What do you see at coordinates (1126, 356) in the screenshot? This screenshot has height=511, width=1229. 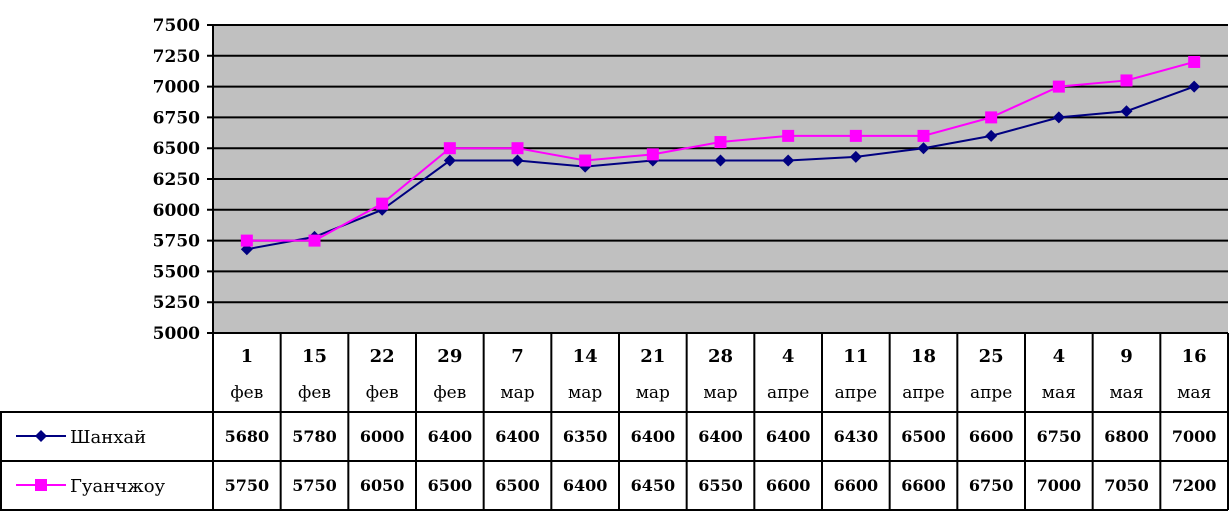 I see `x-tick-label-day: 9` at bounding box center [1126, 356].